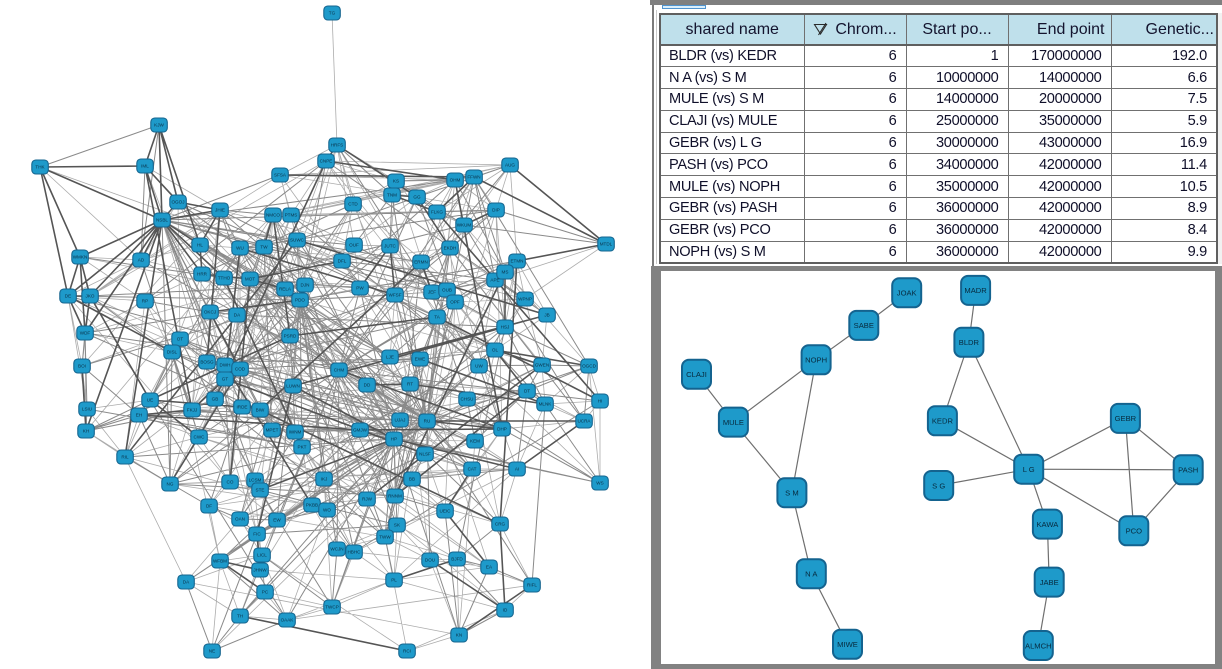 The width and height of the screenshot is (1222, 669). Describe the element at coordinates (354, 245) in the screenshot. I see `svg-text: OUF` at that location.